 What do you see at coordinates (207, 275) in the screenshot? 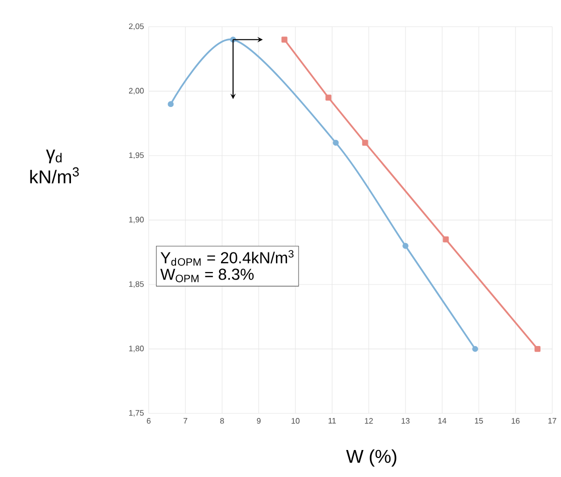
I see `annotation: W$_{OPM}$ = 8.3%` at bounding box center [207, 275].